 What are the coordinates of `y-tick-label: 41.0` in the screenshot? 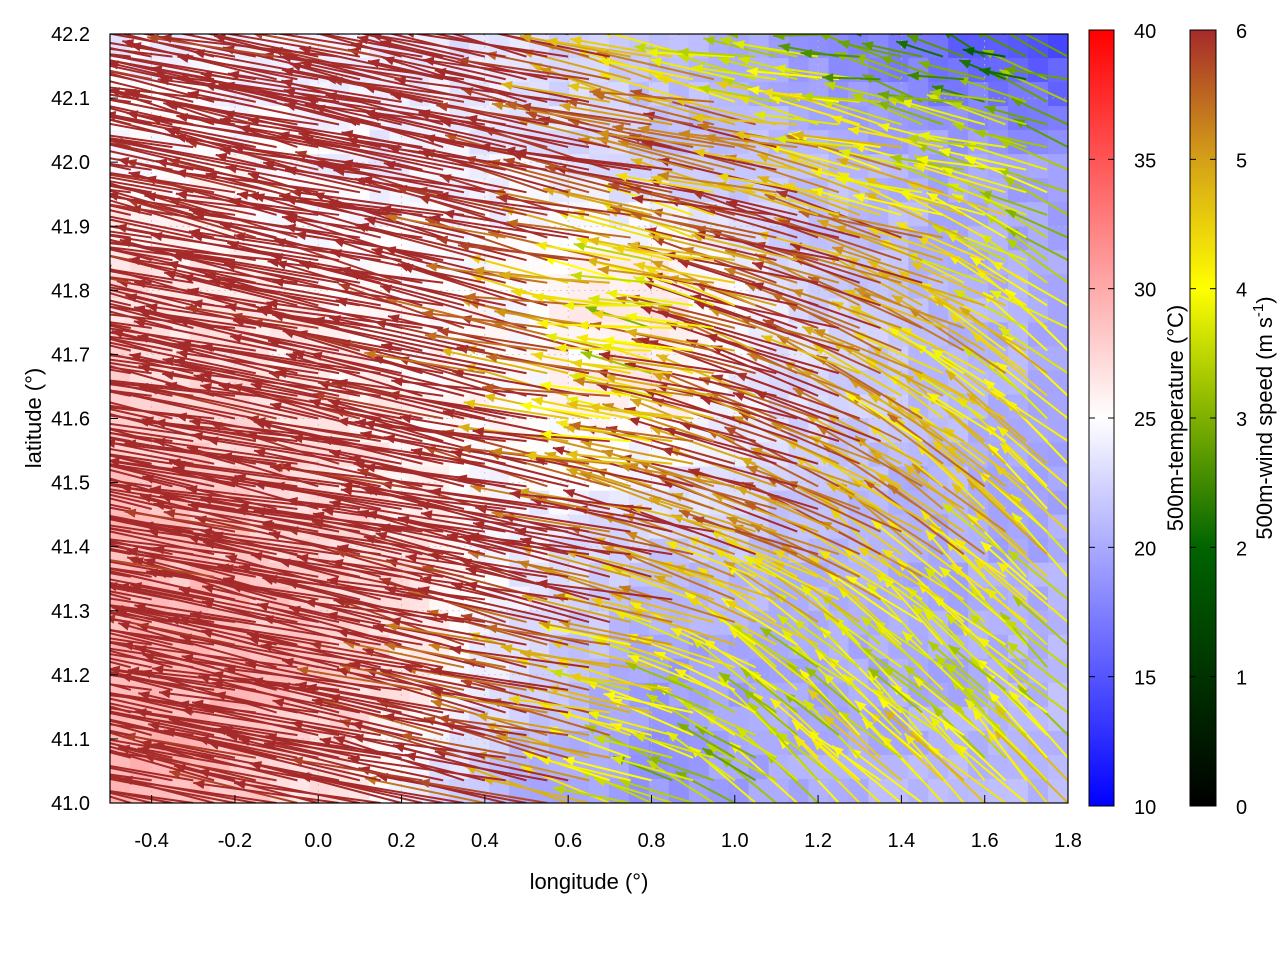 It's located at (70, 804).